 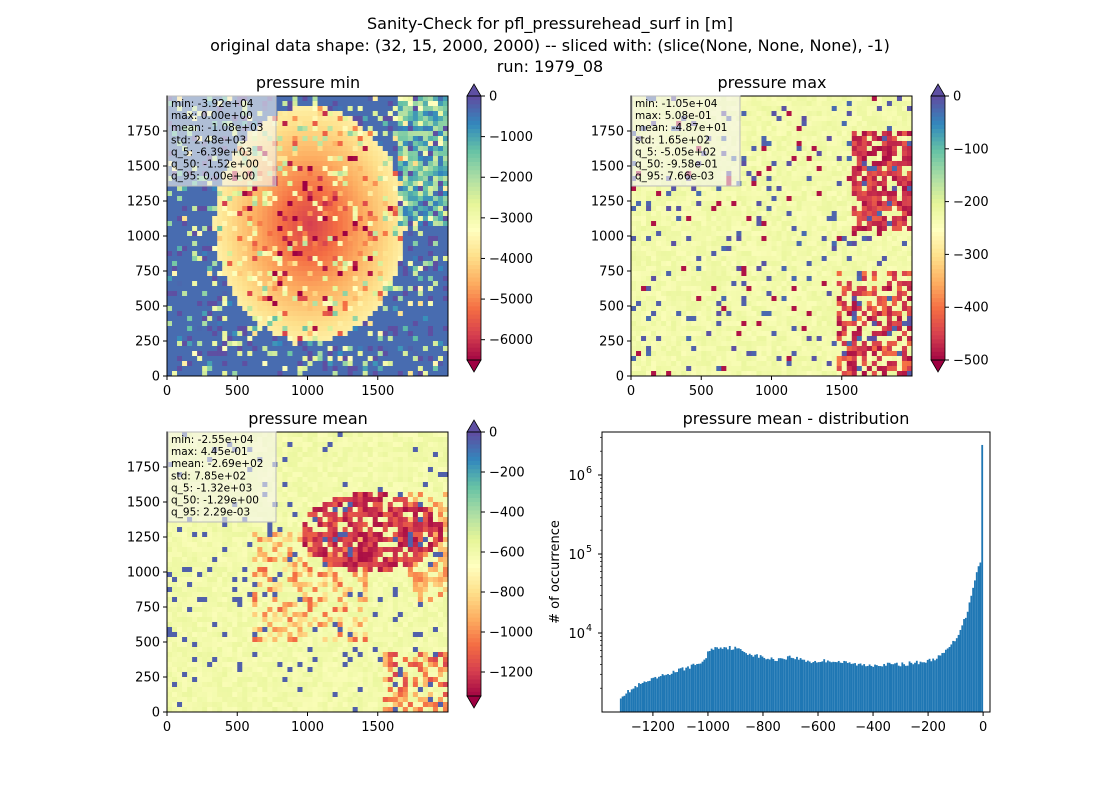 What do you see at coordinates (474, 337) in the screenshot?
I see `colorbar-step` at bounding box center [474, 337].